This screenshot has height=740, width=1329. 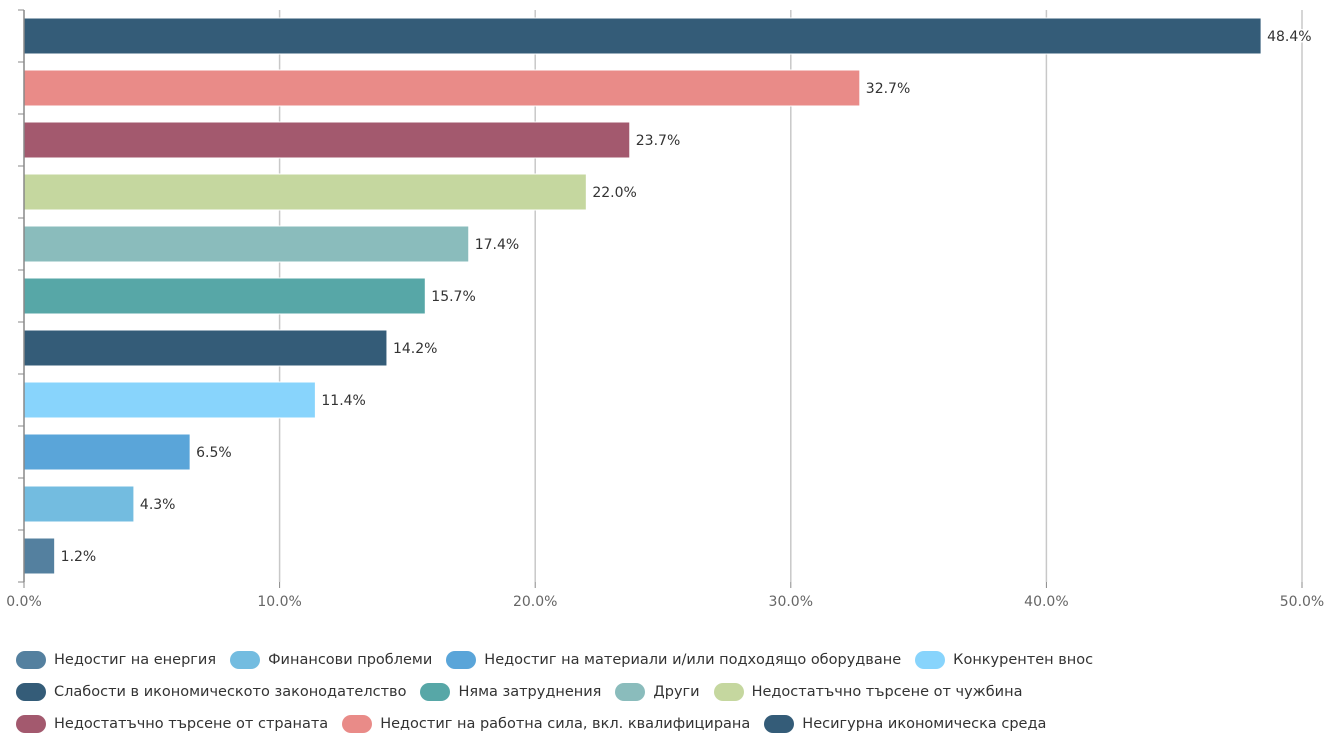 I want to click on x-tick-label: 30.0%, so click(x=791, y=602).